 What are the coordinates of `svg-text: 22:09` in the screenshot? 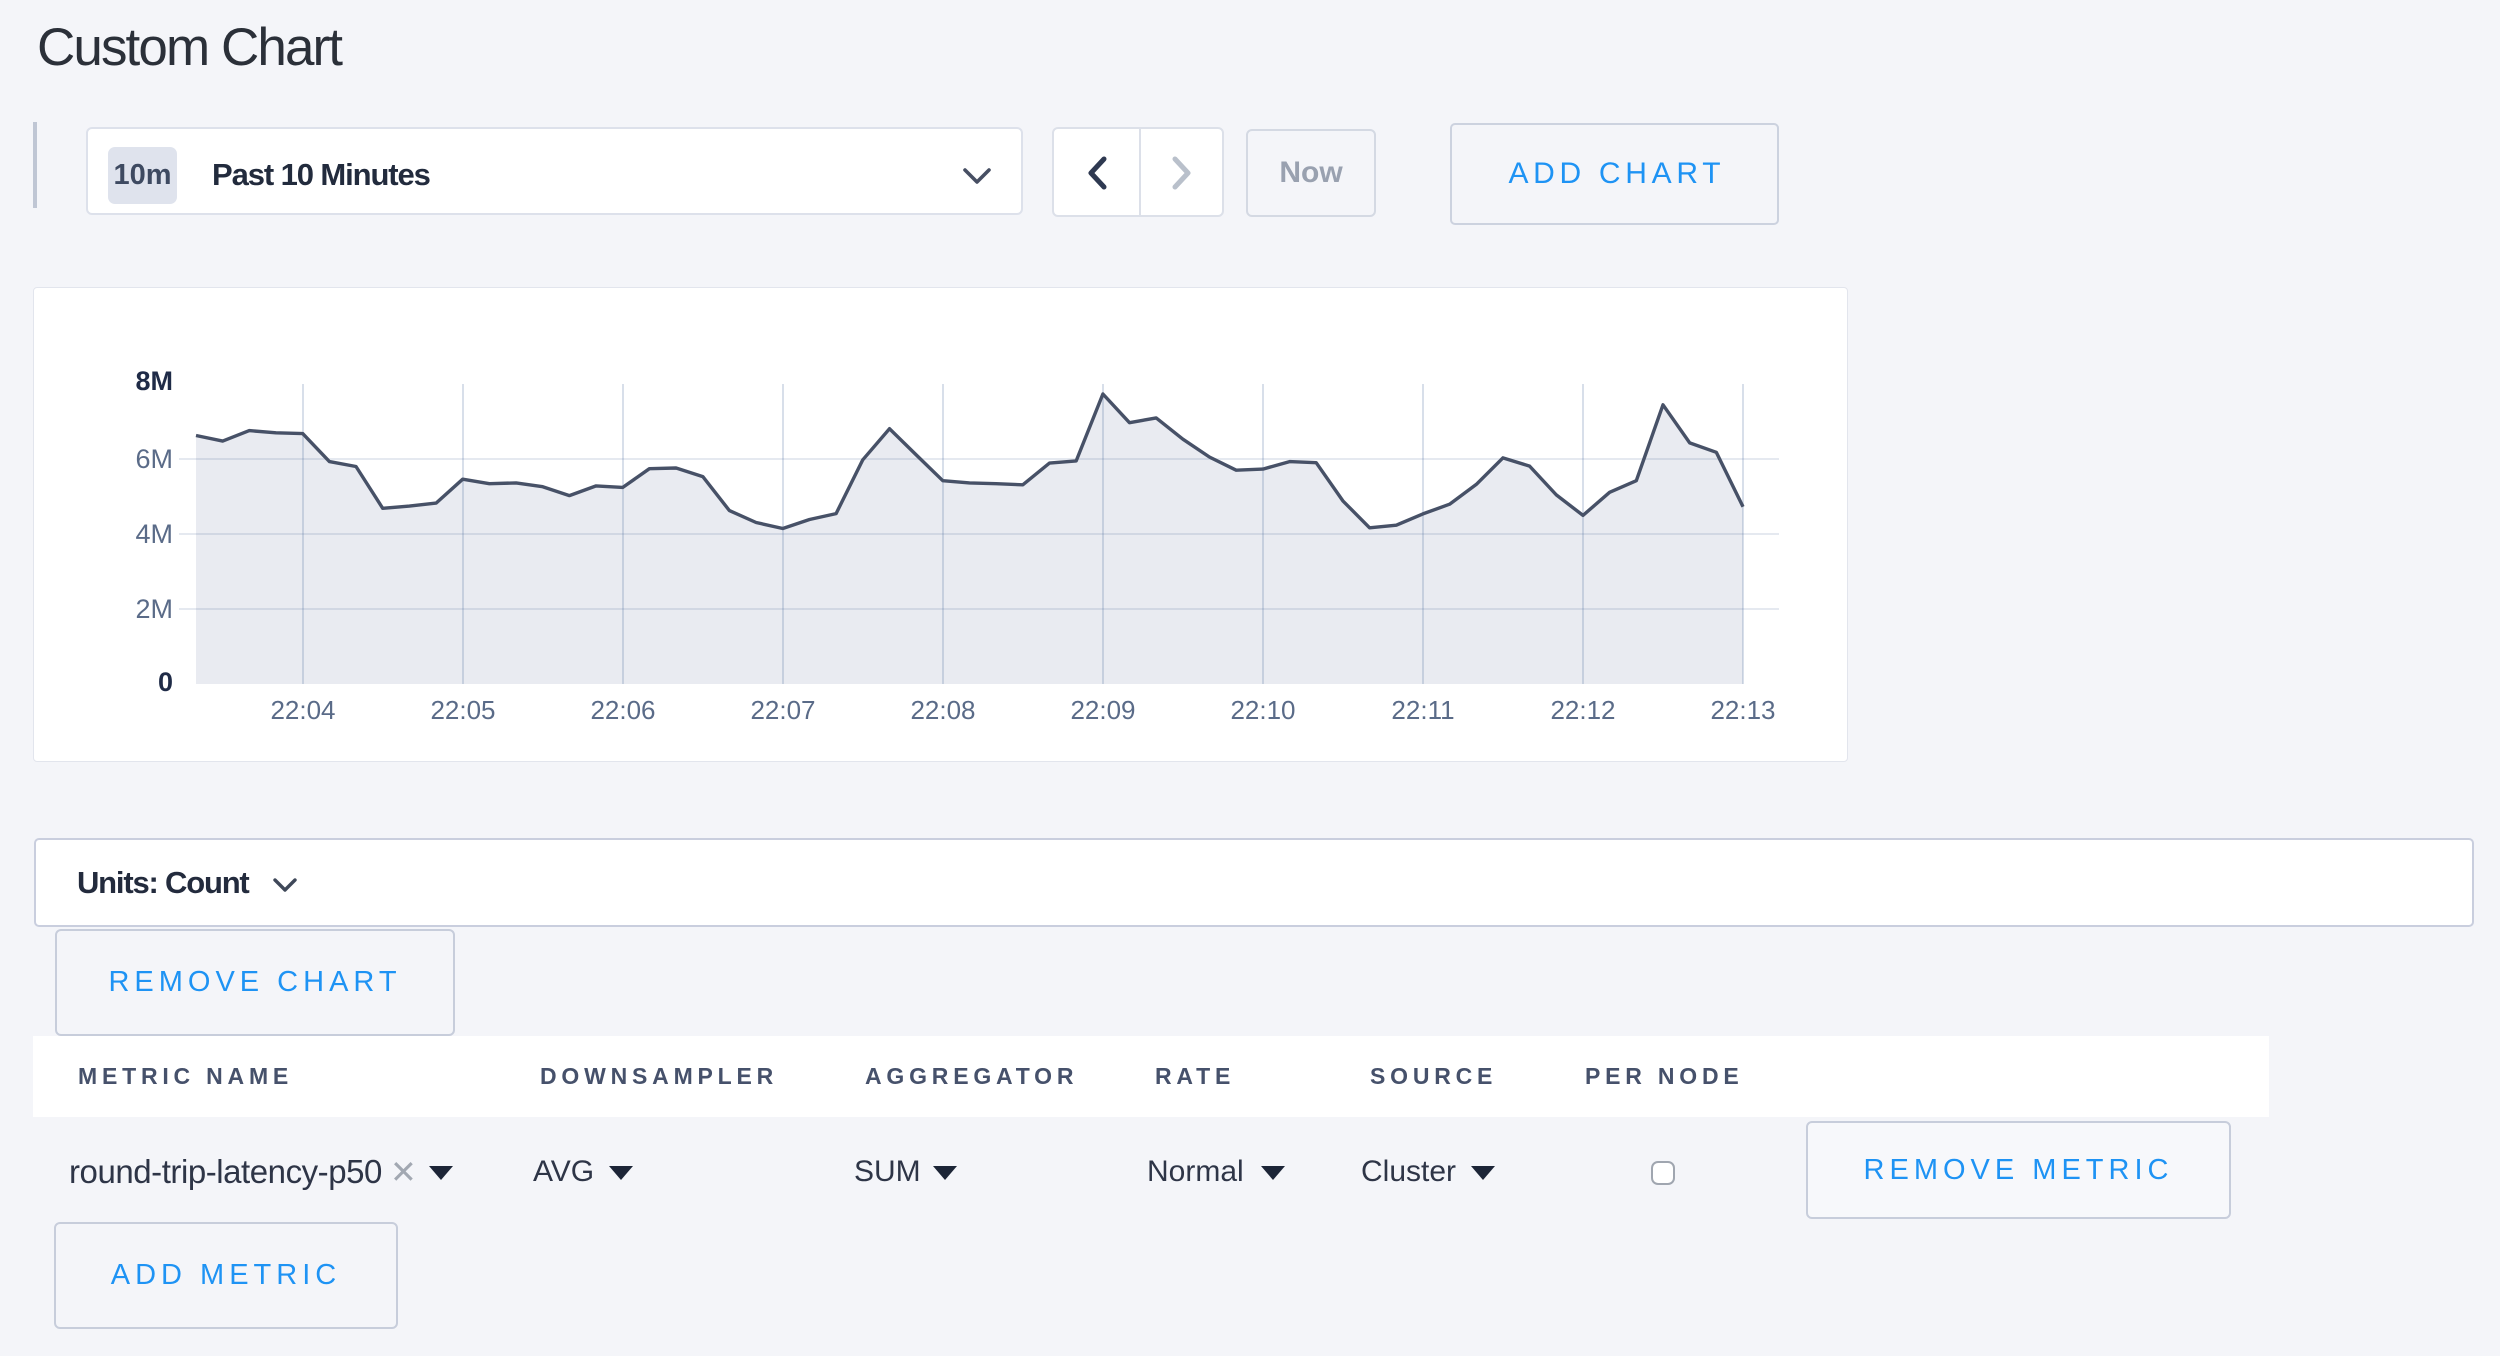 It's located at (1102, 710).